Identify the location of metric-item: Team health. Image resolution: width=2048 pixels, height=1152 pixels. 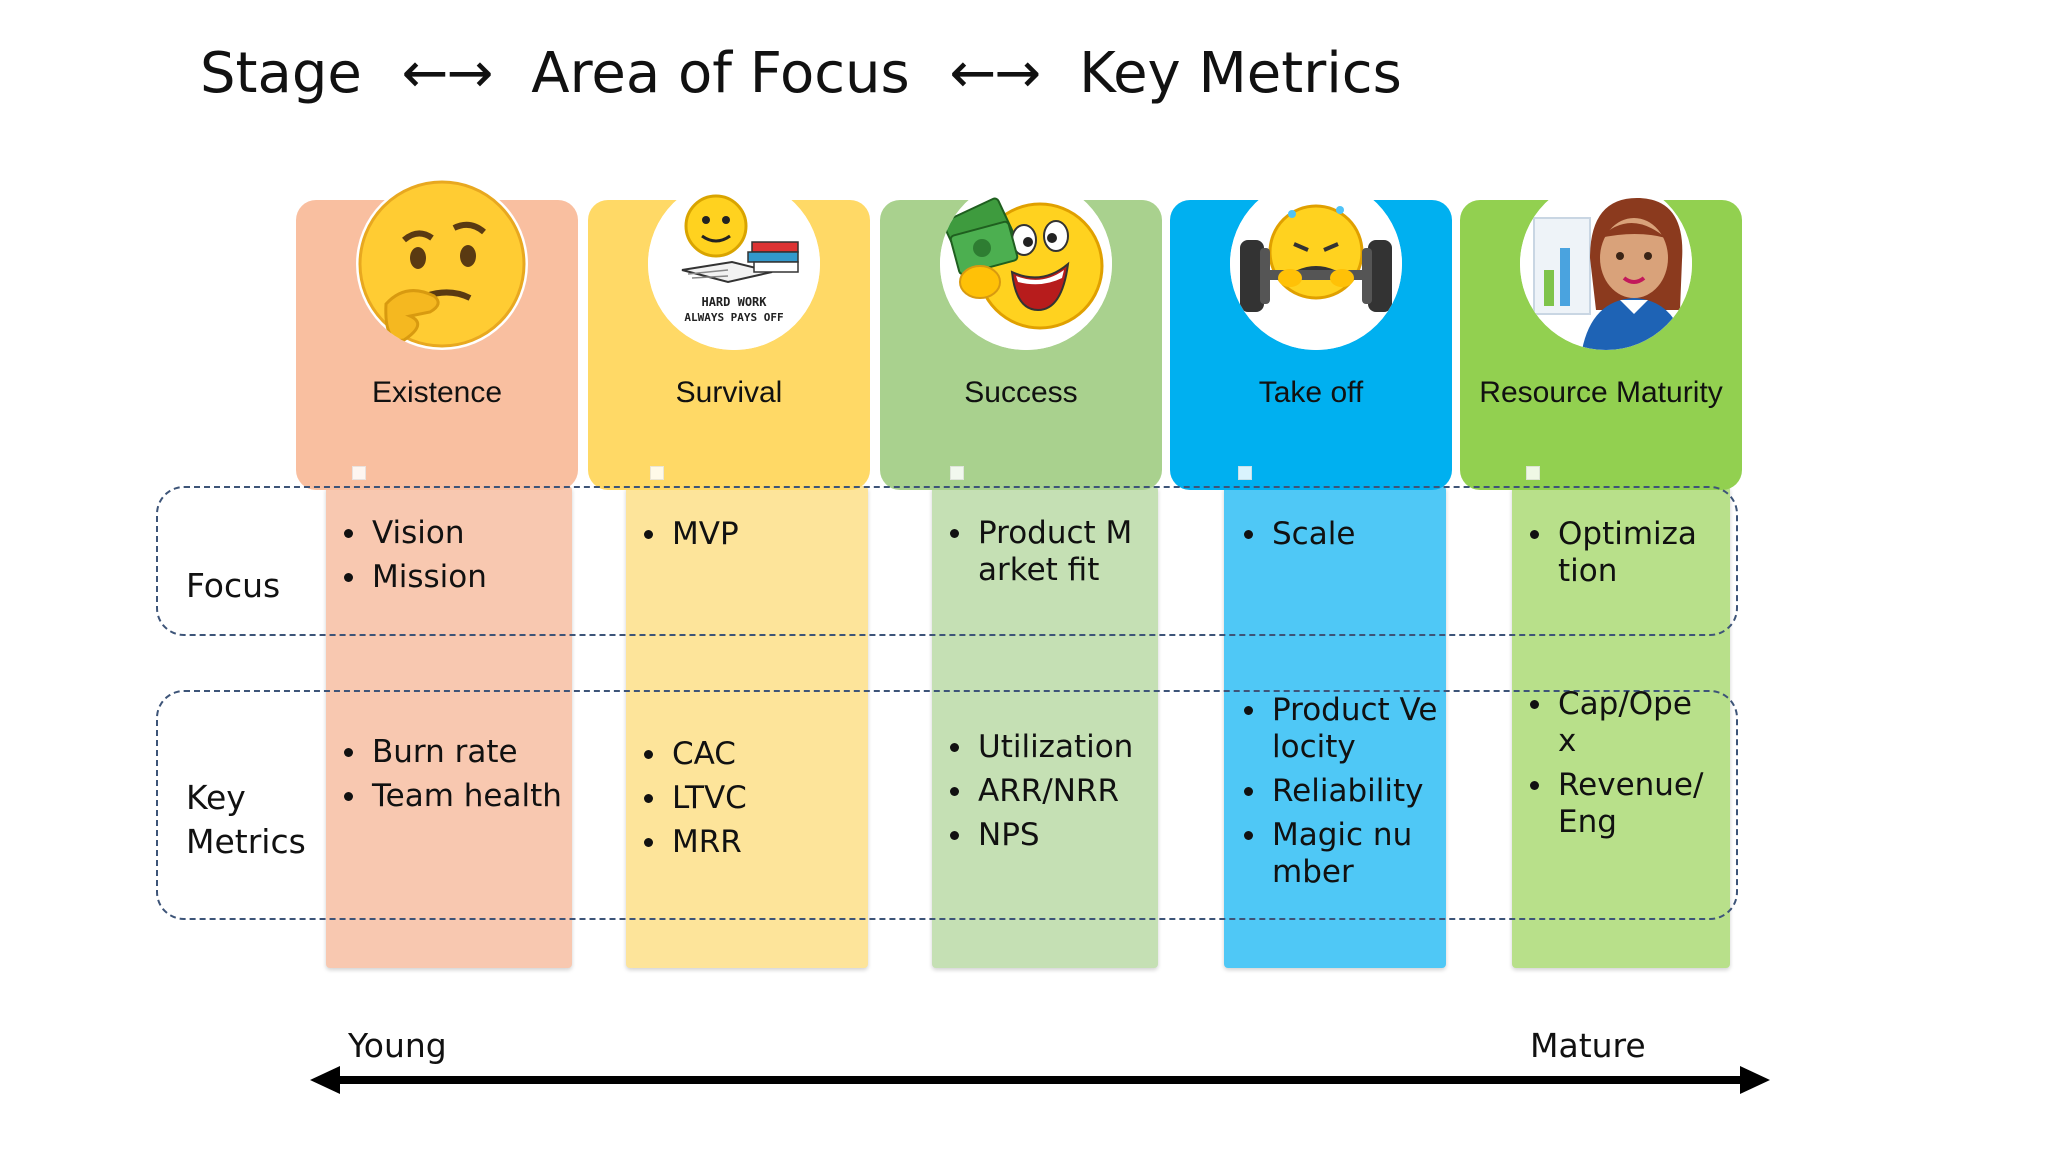
(453, 796).